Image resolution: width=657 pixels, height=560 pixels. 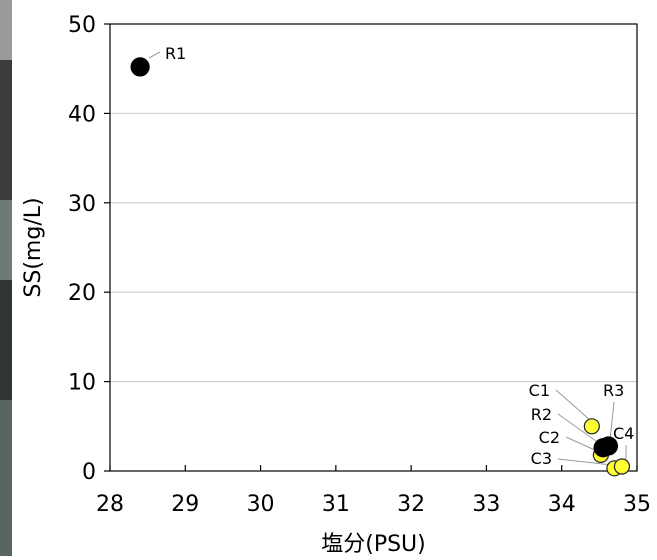 What do you see at coordinates (541, 458) in the screenshot?
I see `point-label-c3: C3` at bounding box center [541, 458].